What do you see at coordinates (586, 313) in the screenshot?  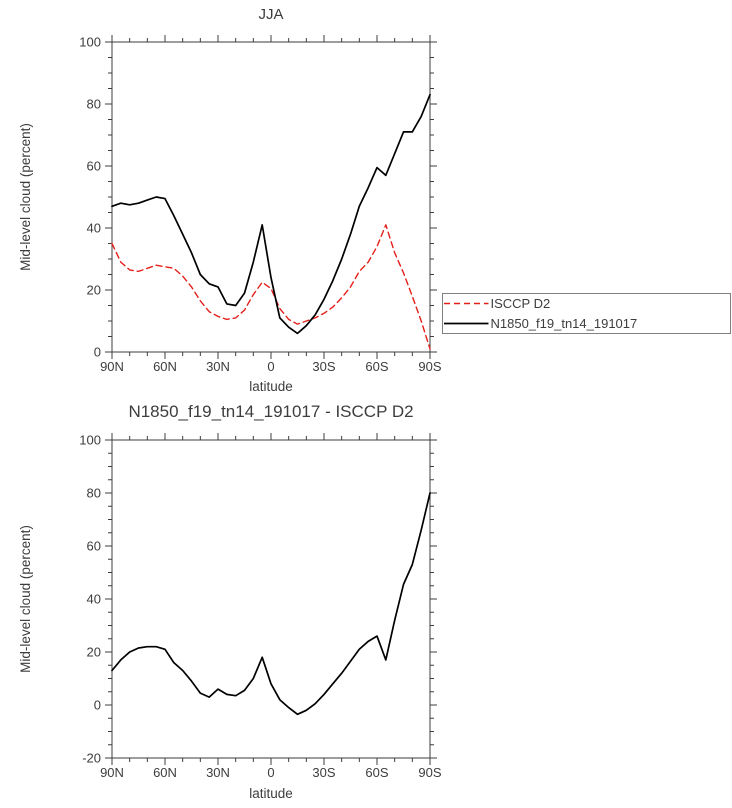 I see `legend-box` at bounding box center [586, 313].